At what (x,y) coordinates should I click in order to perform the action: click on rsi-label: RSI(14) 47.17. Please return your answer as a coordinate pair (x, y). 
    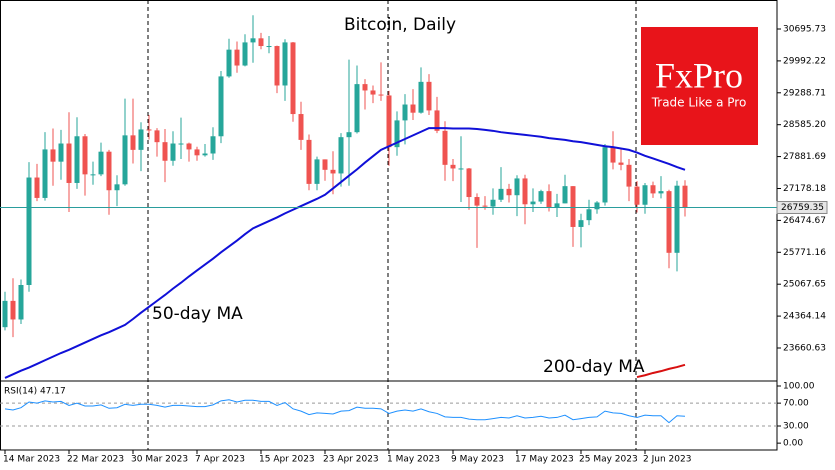
    Looking at the image, I should click on (35, 392).